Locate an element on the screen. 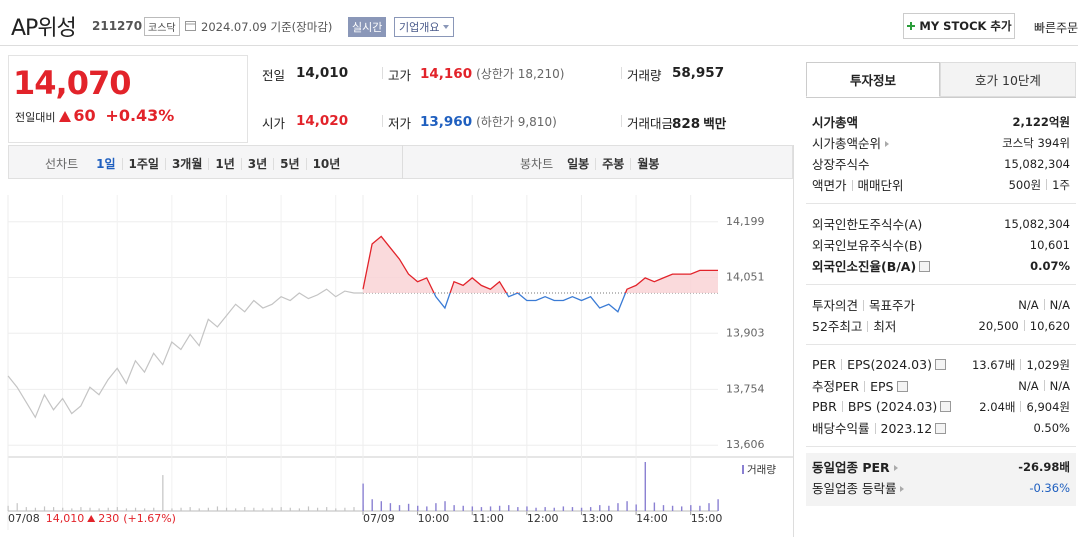  up-icon is located at coordinates (65, 116).